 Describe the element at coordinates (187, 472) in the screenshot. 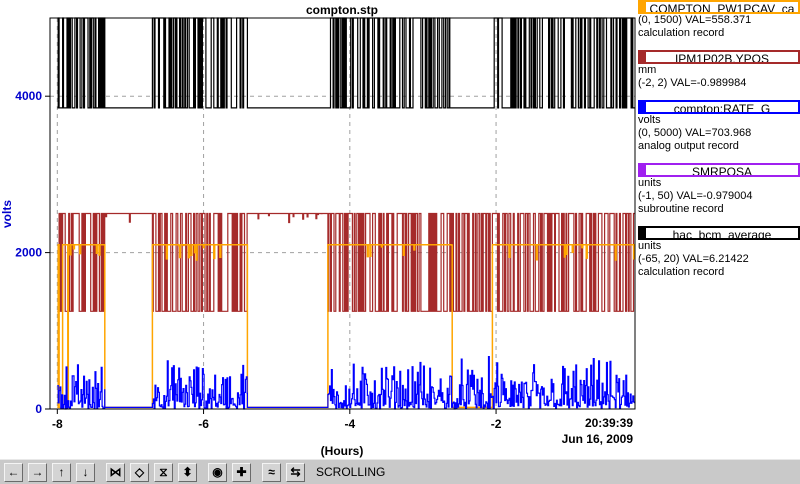

I see `zoom-out-y-button: ⬍` at that location.